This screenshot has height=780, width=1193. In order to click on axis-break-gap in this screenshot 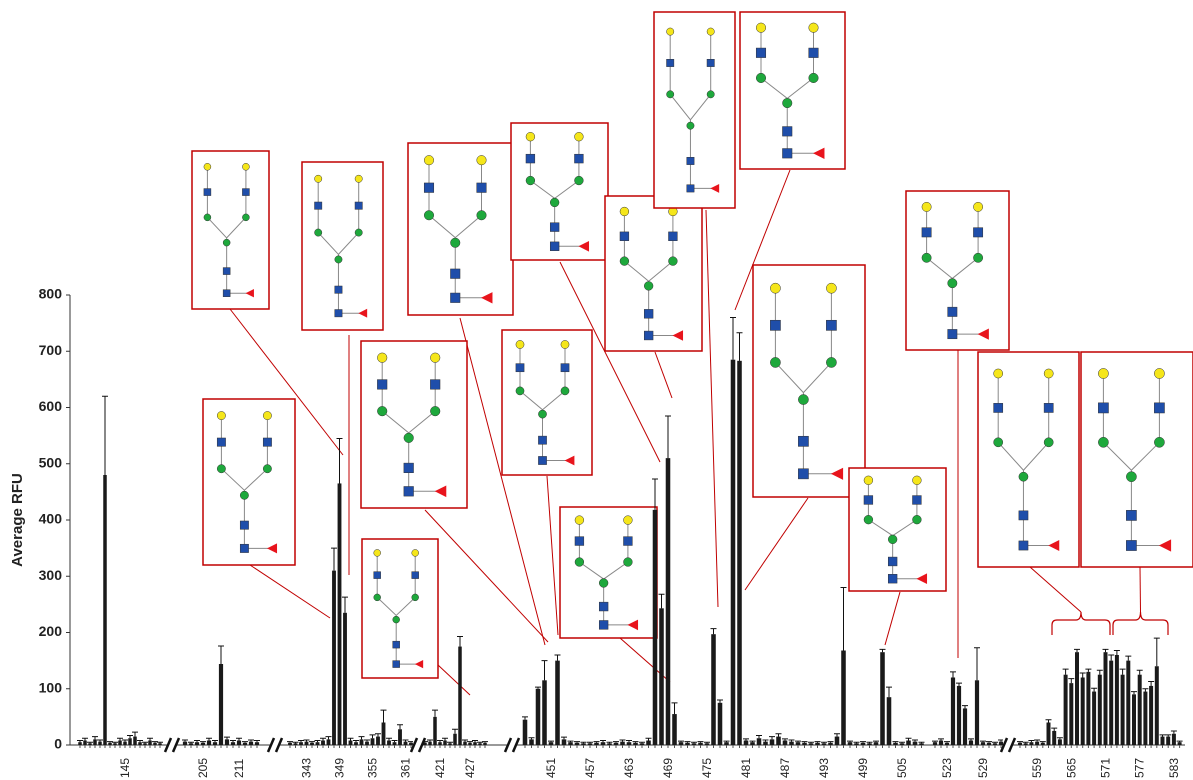, I will do `click(512, 745)`.